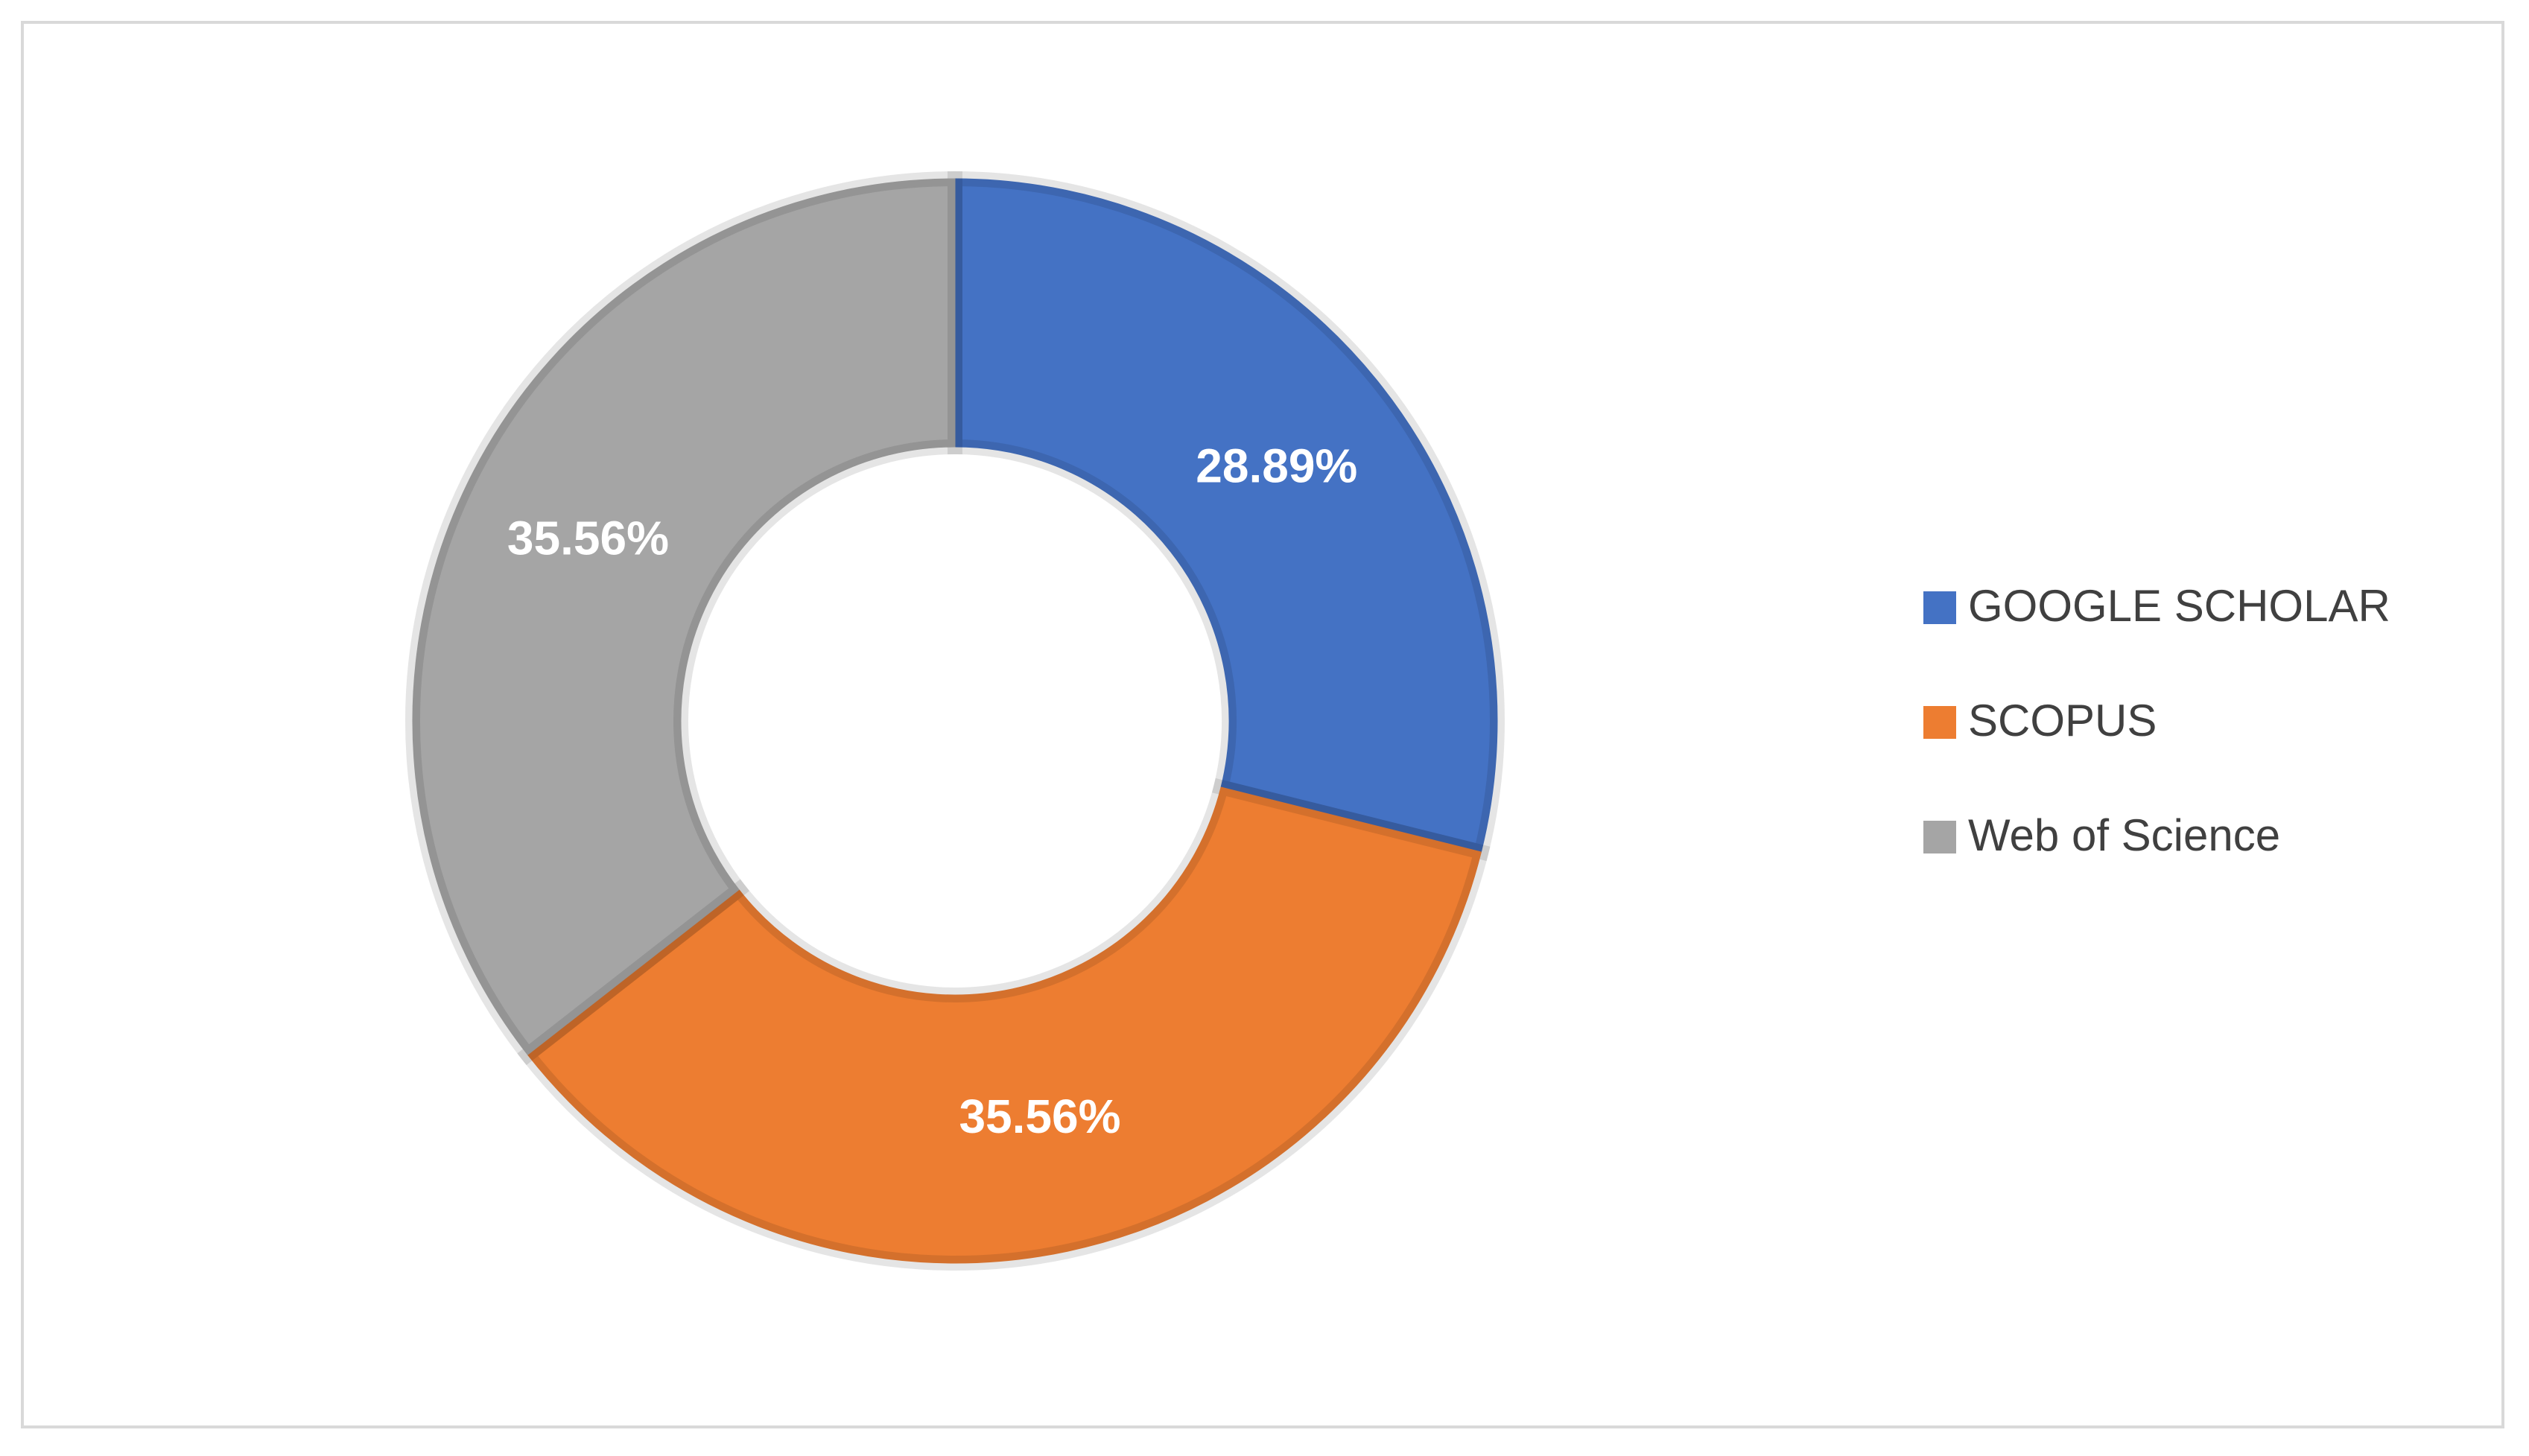  I want to click on legend-label: GOOGLE SCHOLAR, so click(2179, 606).